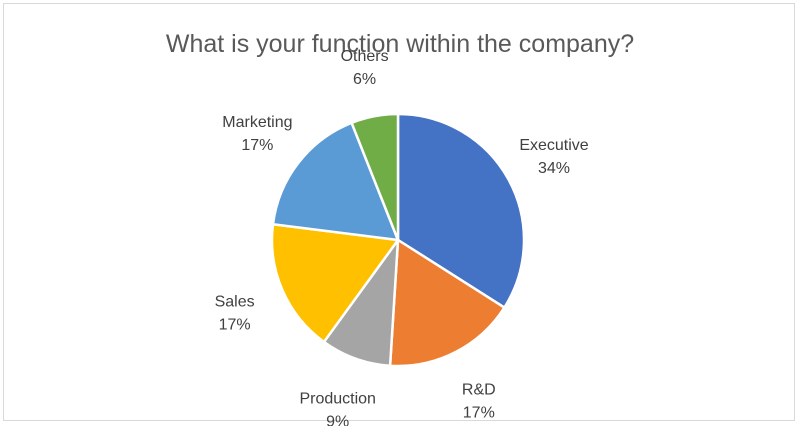  What do you see at coordinates (257, 122) in the screenshot?
I see `category-label-marketing: Marketing` at bounding box center [257, 122].